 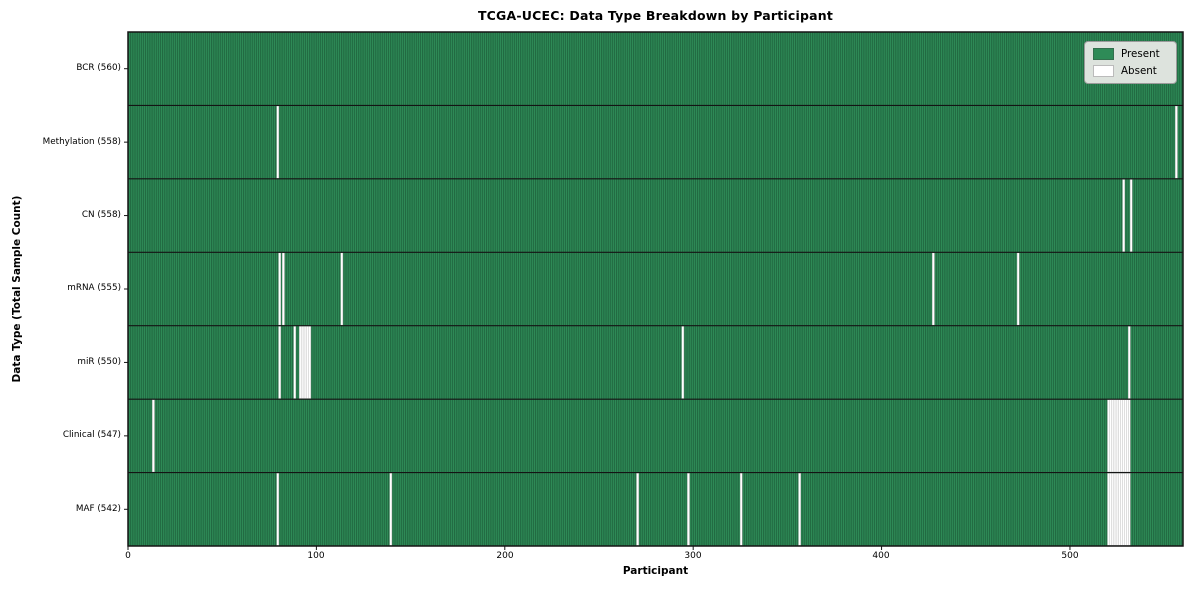 I want to click on x-tick-label: 0, so click(x=128, y=556).